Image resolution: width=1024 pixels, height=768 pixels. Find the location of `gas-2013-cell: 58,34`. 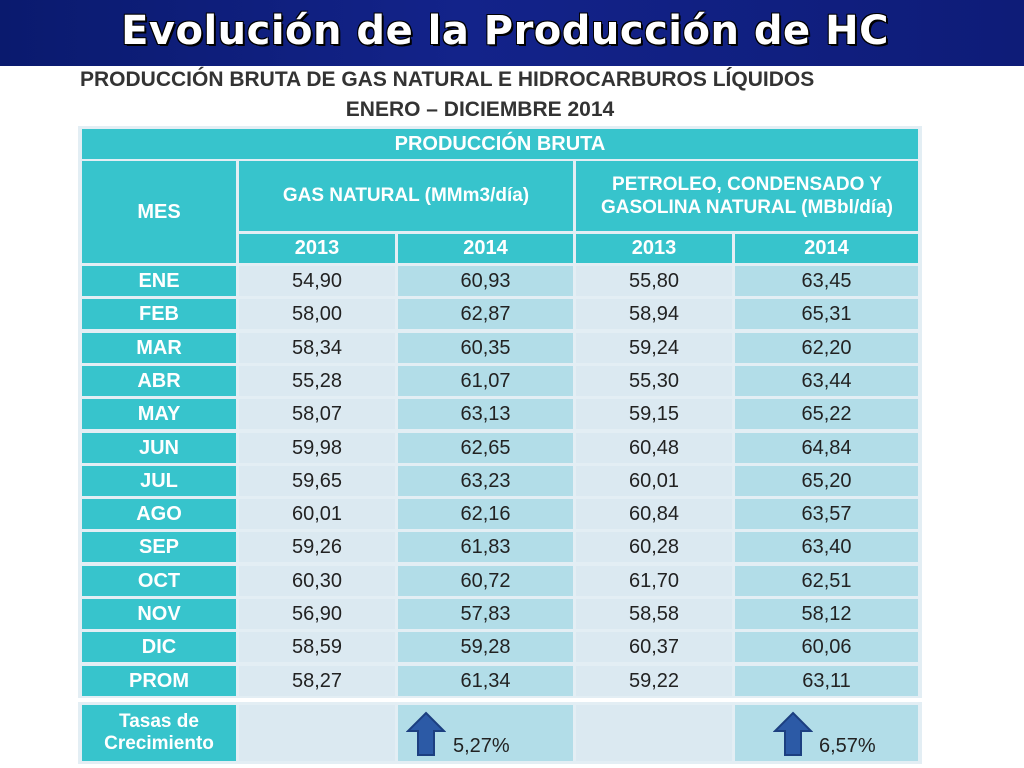

gas-2013-cell: 58,34 is located at coordinates (317, 348).